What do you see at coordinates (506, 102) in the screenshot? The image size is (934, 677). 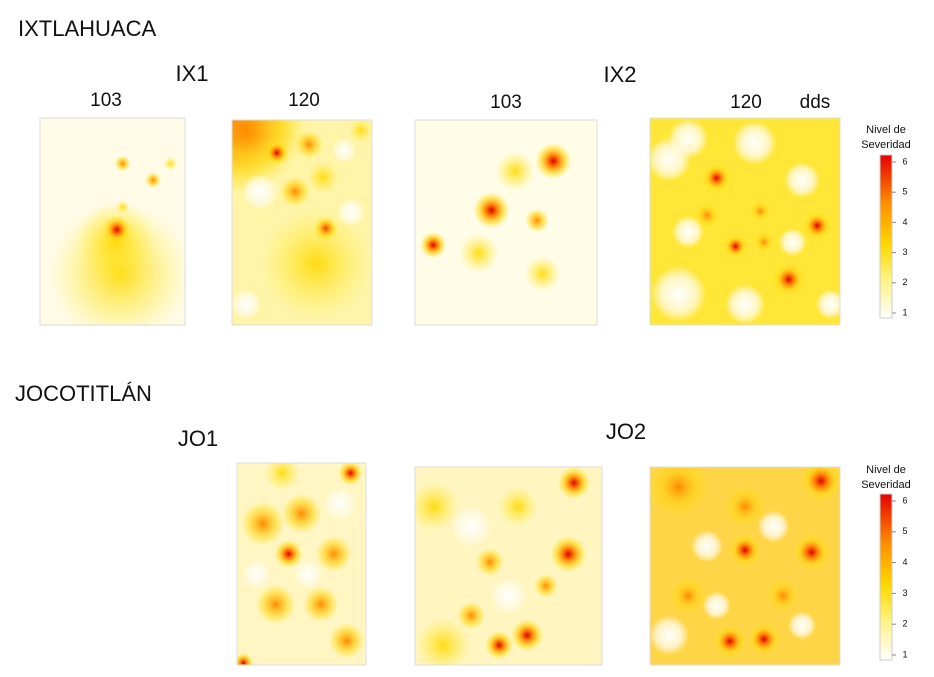 I see `day-label: 103` at bounding box center [506, 102].